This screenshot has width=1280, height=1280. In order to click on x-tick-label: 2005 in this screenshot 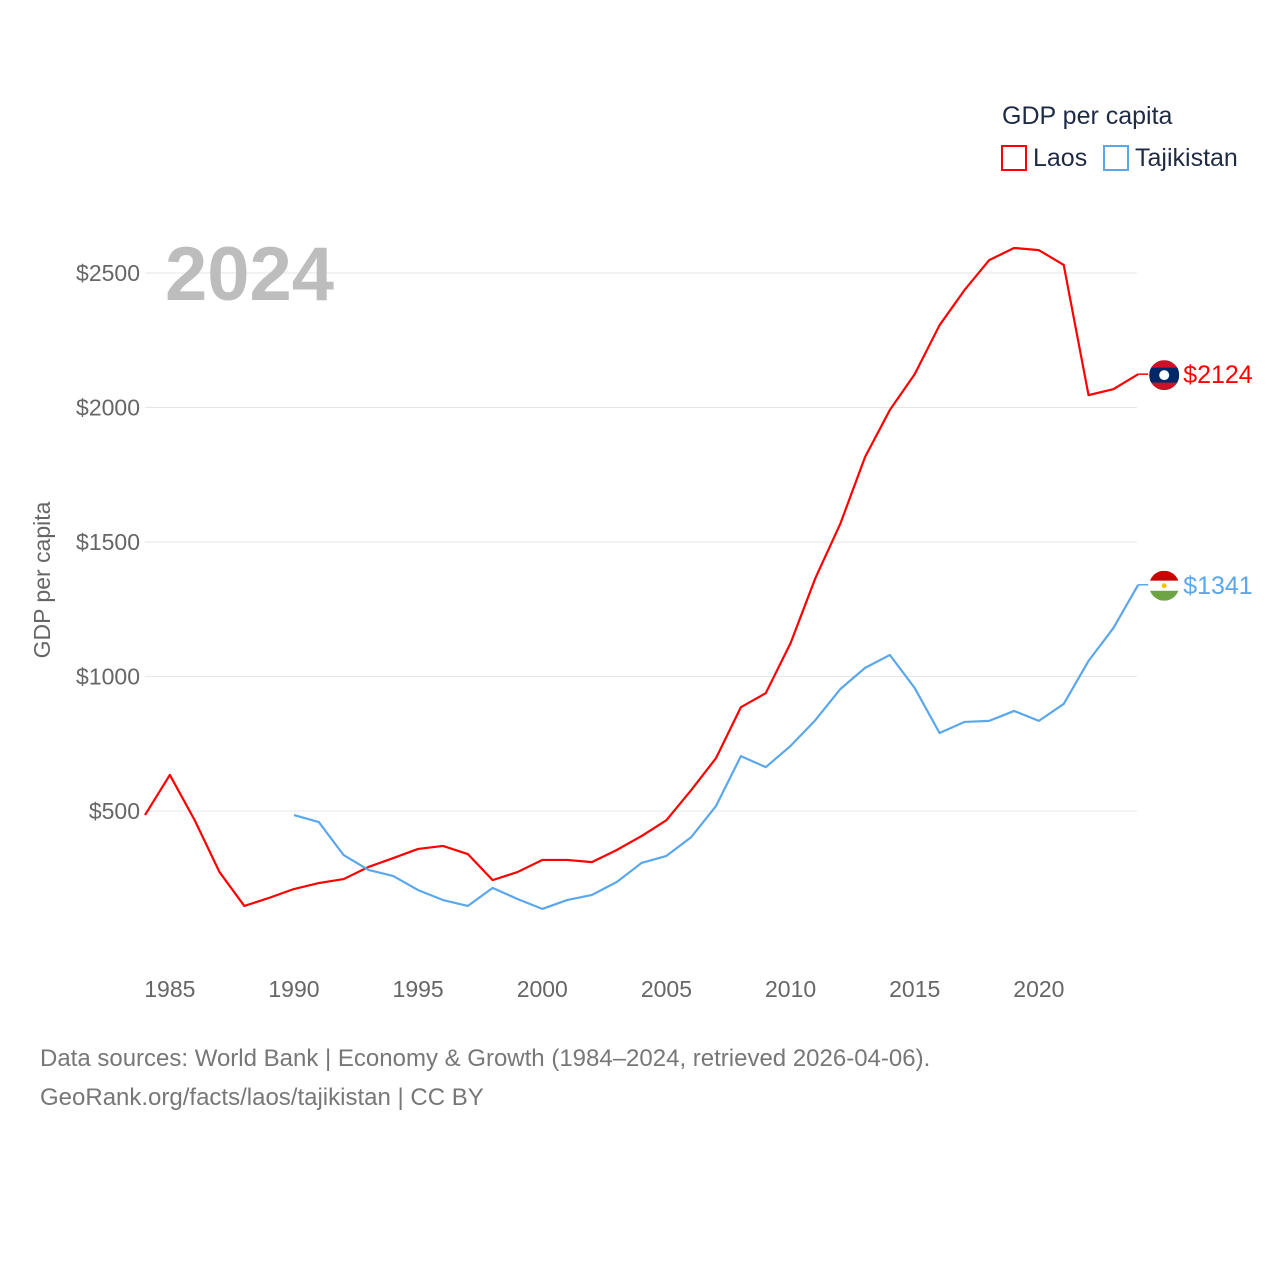, I will do `click(666, 989)`.